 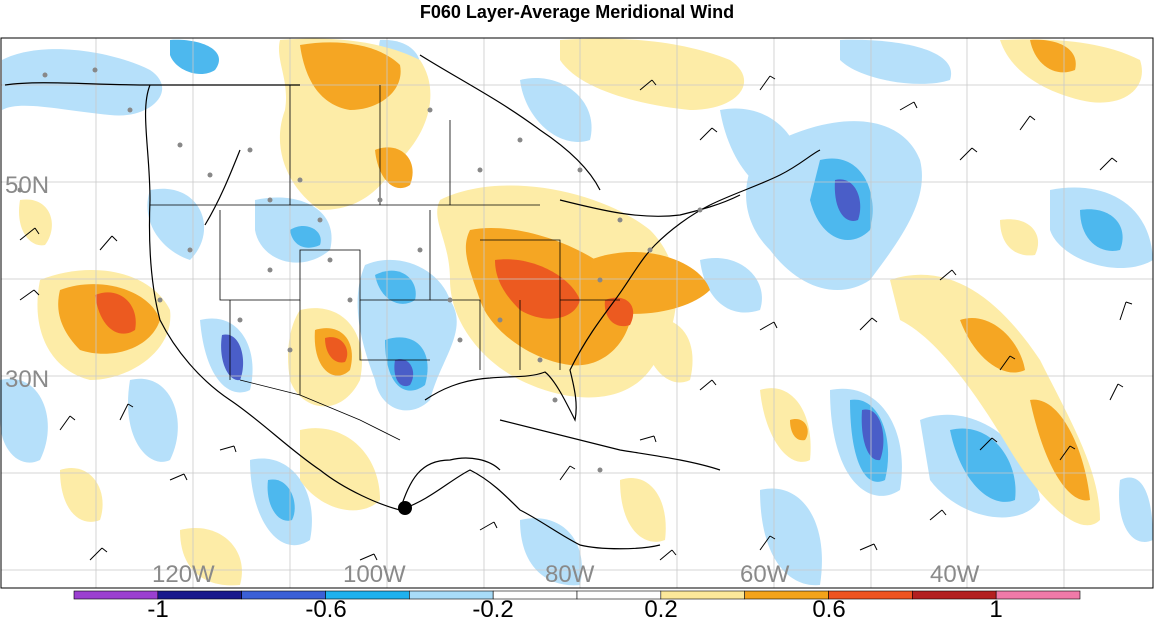 I want to click on map-title: F060 Layer-Average Meridional Wind, so click(x=577, y=12).